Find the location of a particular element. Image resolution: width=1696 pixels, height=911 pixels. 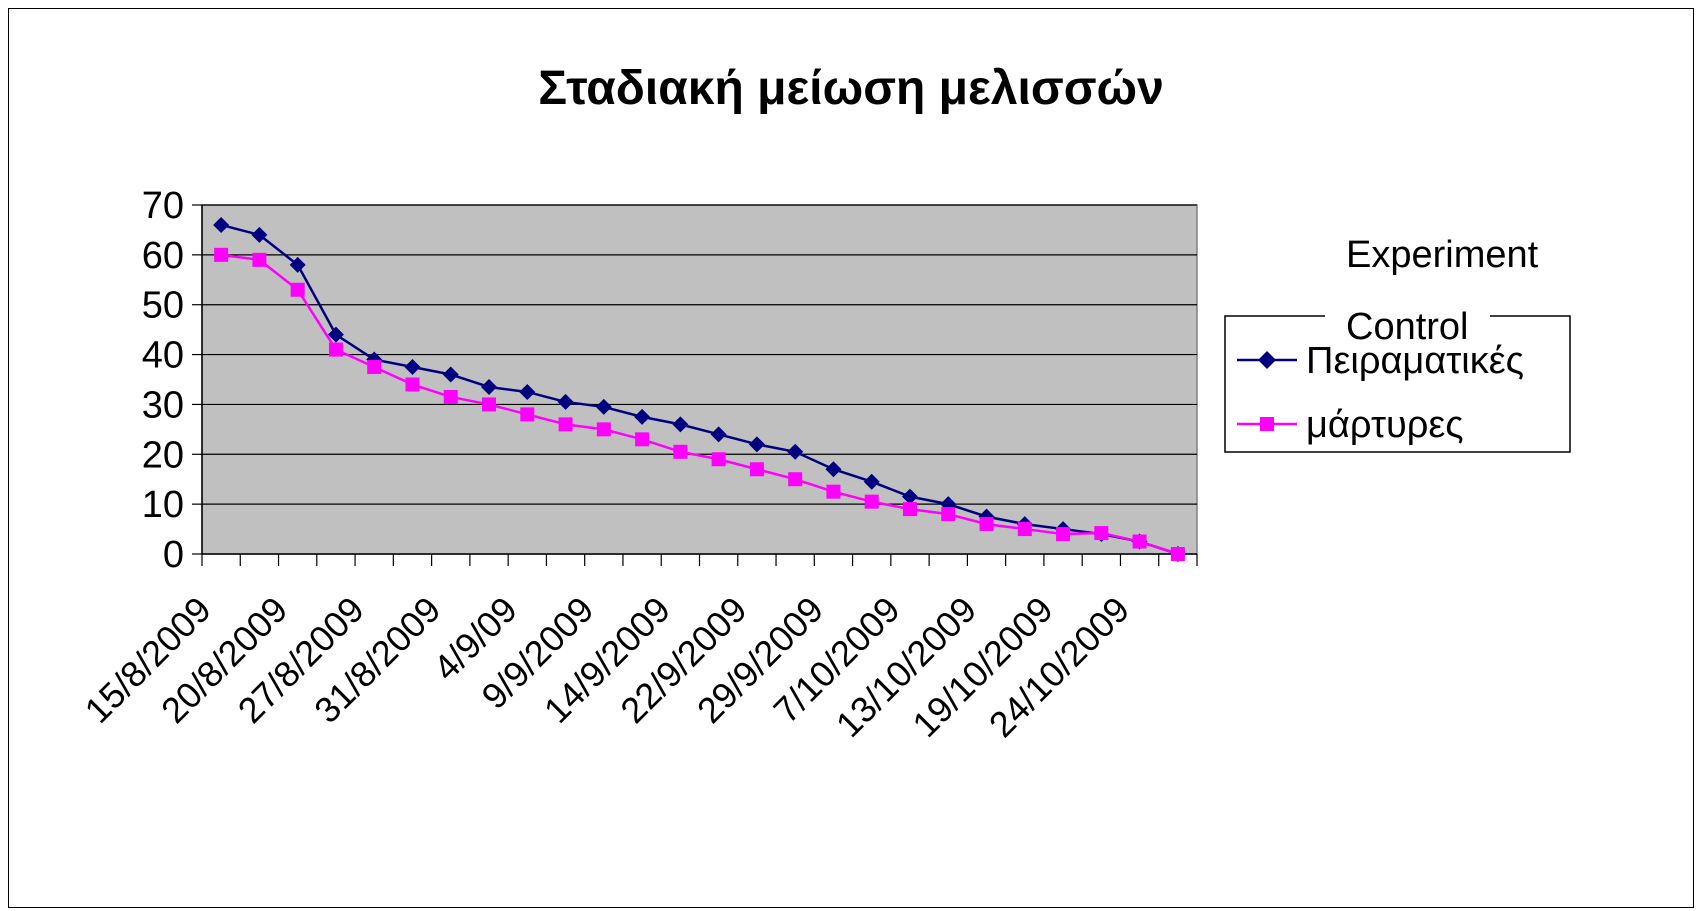

y-axis: 0 10 20 30 40 50 60 70 is located at coordinates (172, 380).